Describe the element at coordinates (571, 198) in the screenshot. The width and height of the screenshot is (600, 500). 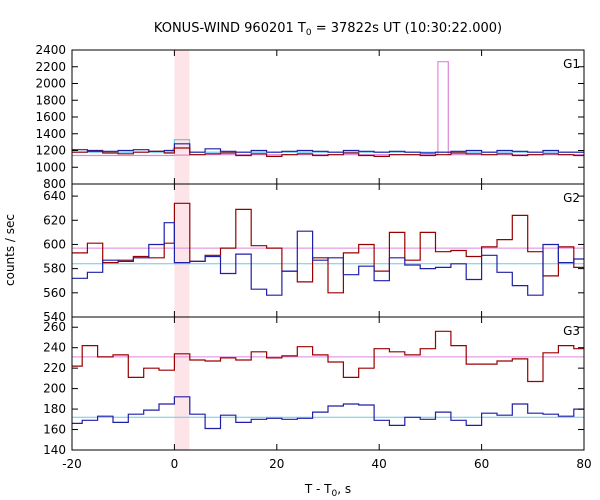
I see `g2-panel-label: G2` at that location.